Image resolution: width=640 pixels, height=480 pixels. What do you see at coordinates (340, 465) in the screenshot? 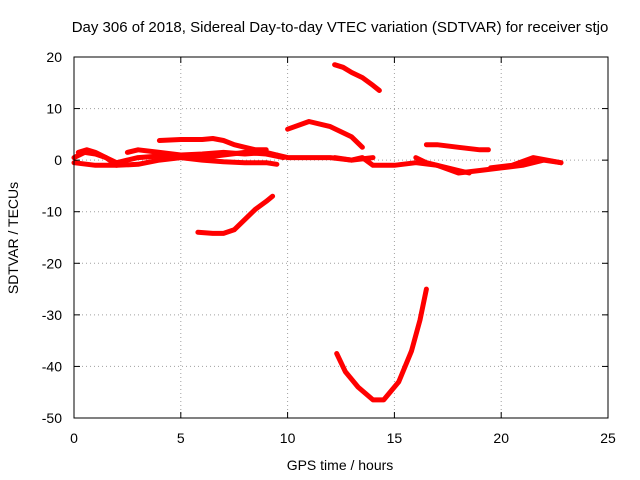
I see `x-axis-label: GPS time / hours` at bounding box center [340, 465].